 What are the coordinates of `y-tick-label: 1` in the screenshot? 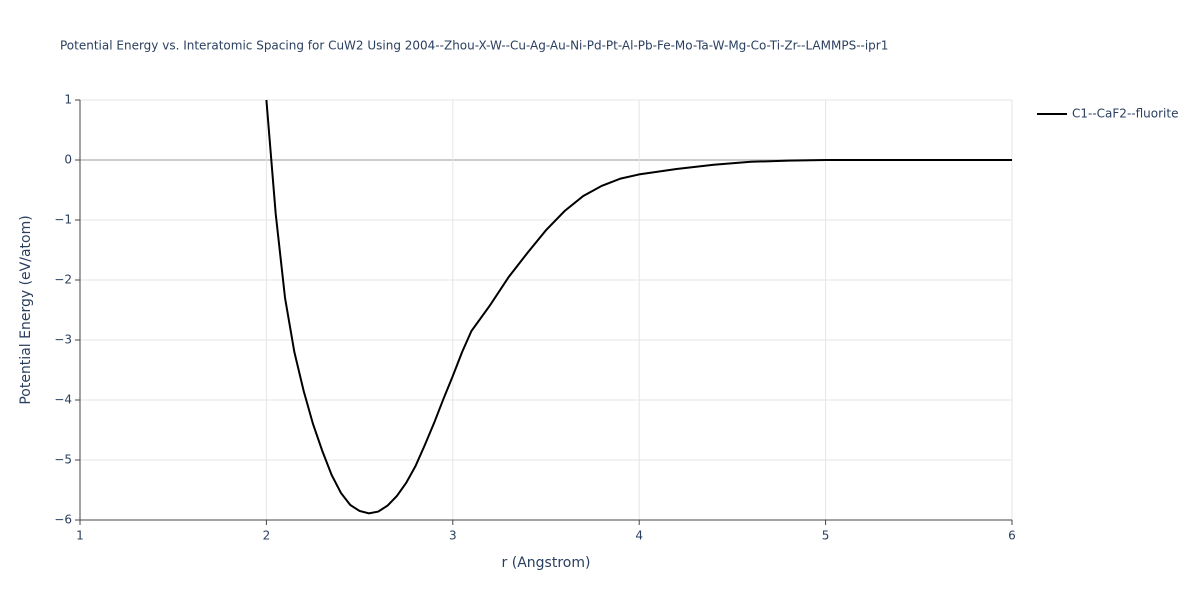 It's located at (68, 100).